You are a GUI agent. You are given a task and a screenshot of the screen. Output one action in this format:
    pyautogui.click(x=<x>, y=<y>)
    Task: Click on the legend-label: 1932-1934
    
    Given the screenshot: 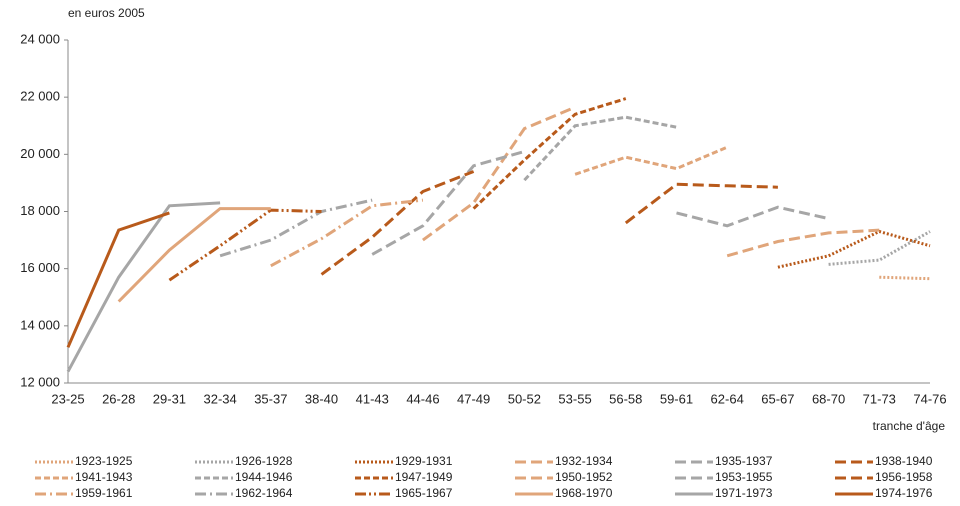 What is the action you would take?
    pyautogui.click(x=584, y=461)
    